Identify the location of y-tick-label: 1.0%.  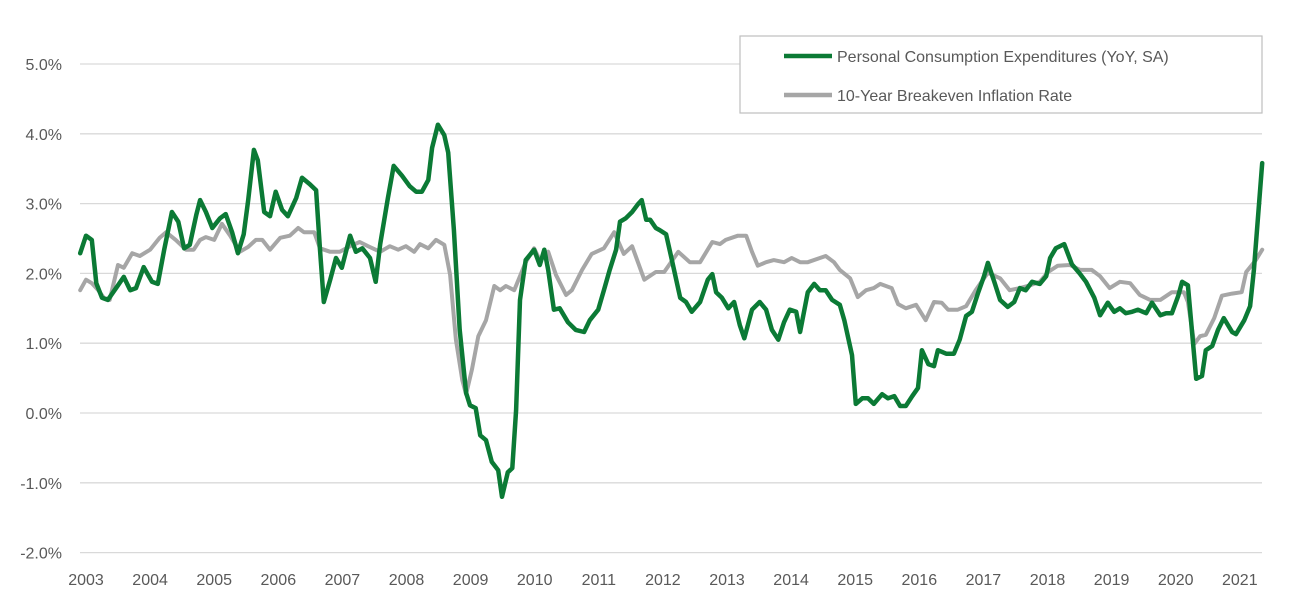
(44, 344).